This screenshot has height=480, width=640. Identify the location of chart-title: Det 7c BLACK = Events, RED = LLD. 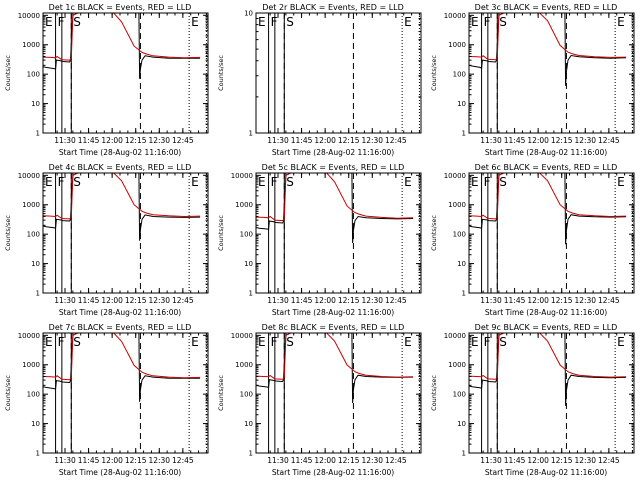
(120, 327).